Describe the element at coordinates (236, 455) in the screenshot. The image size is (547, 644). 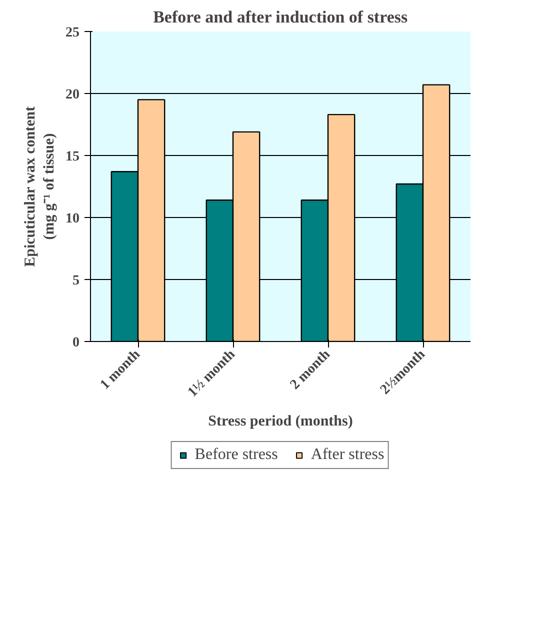
I see `legend-label: Before stress` at that location.